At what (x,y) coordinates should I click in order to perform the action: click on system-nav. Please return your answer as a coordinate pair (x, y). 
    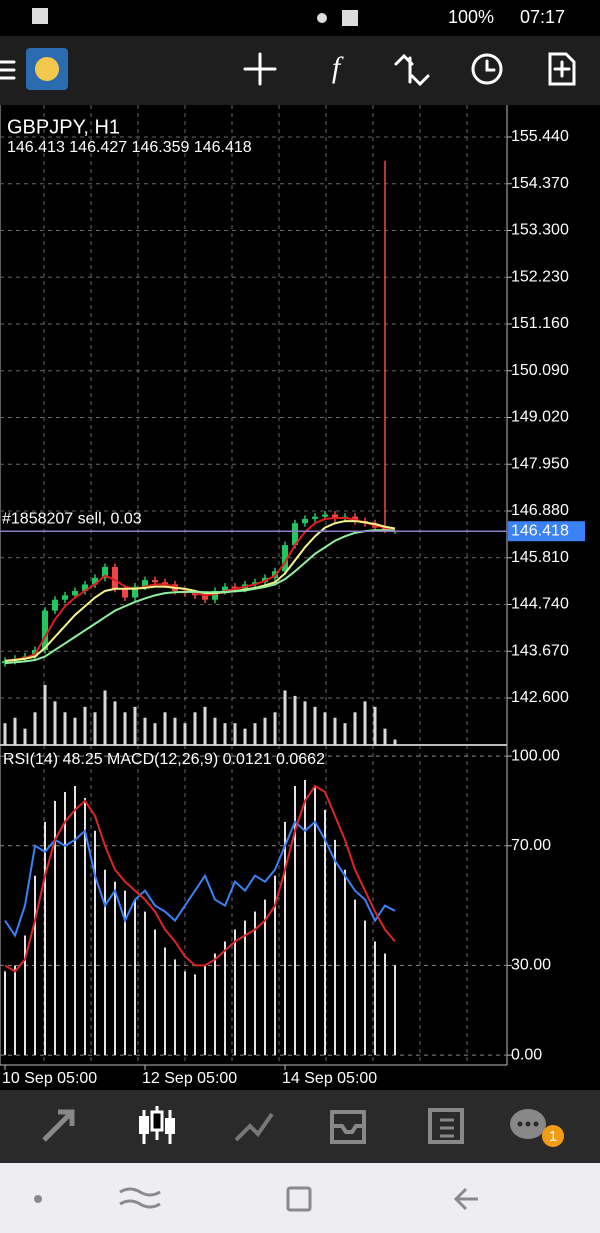
    Looking at the image, I should click on (300, 1198).